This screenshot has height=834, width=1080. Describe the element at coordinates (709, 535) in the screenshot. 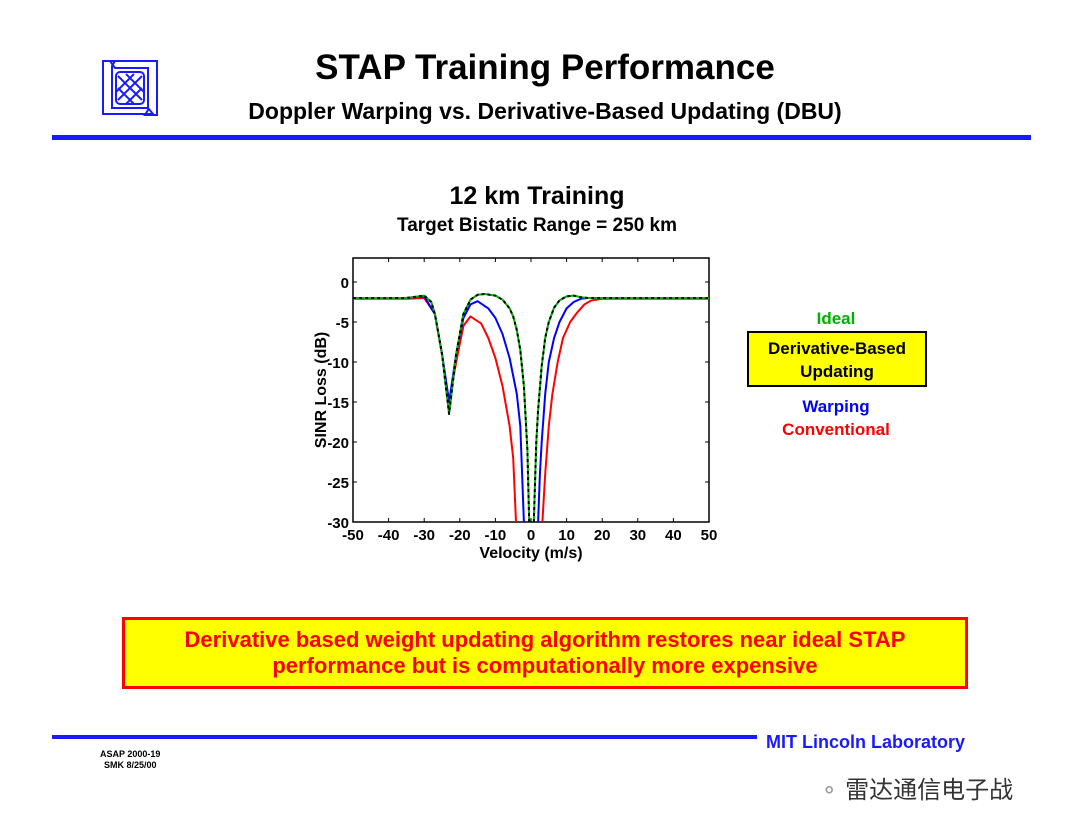

I see `x-tick-label: 50` at that location.